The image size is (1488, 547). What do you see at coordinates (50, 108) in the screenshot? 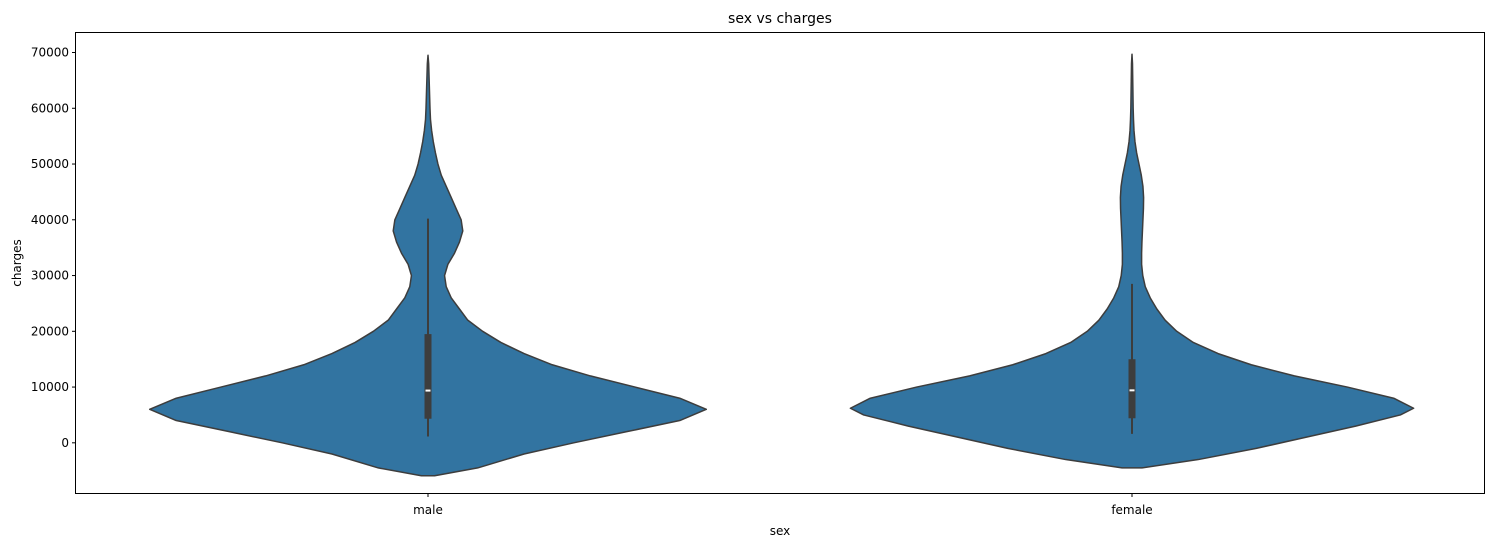
I see `y-tick-label: 60000` at bounding box center [50, 108].